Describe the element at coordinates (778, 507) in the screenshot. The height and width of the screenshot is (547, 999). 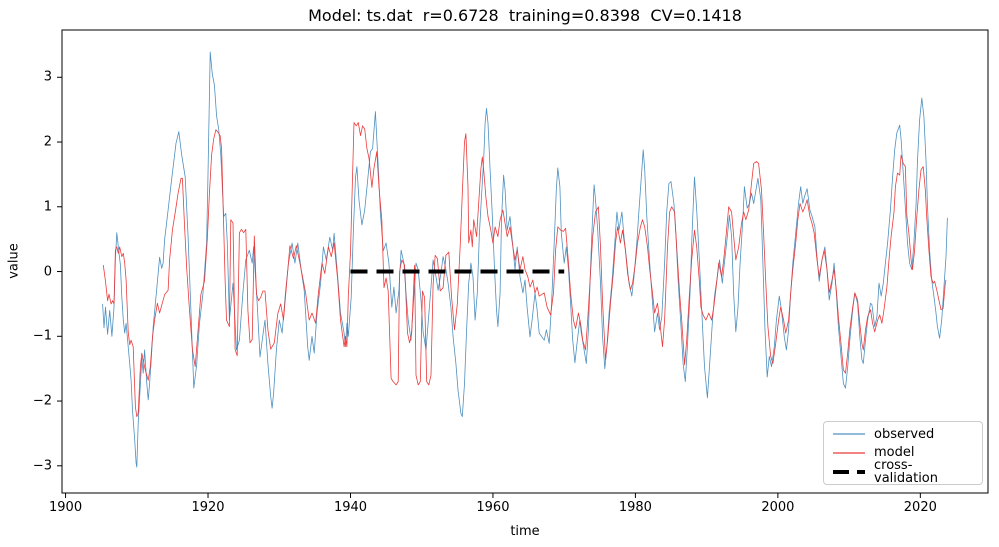
I see `x-tick-label: 2000` at that location.